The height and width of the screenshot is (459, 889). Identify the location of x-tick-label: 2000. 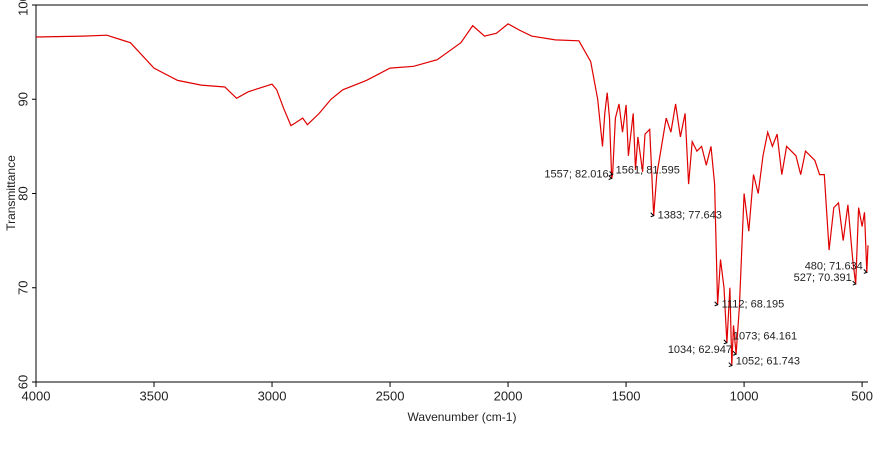
(508, 395).